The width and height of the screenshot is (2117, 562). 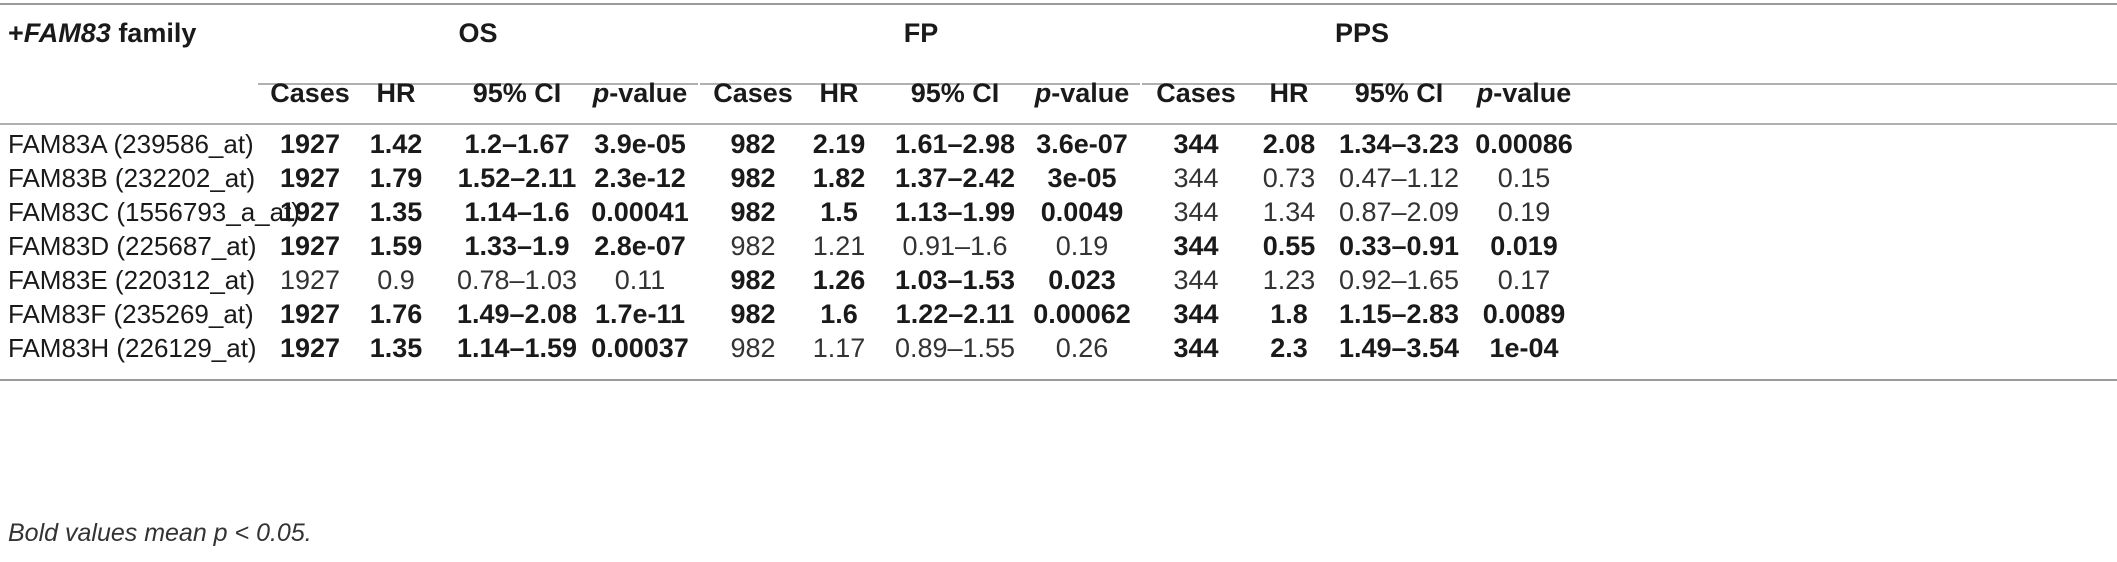 What do you see at coordinates (1399, 280) in the screenshot?
I see `cell-pps-ci: 0.92–1.65` at bounding box center [1399, 280].